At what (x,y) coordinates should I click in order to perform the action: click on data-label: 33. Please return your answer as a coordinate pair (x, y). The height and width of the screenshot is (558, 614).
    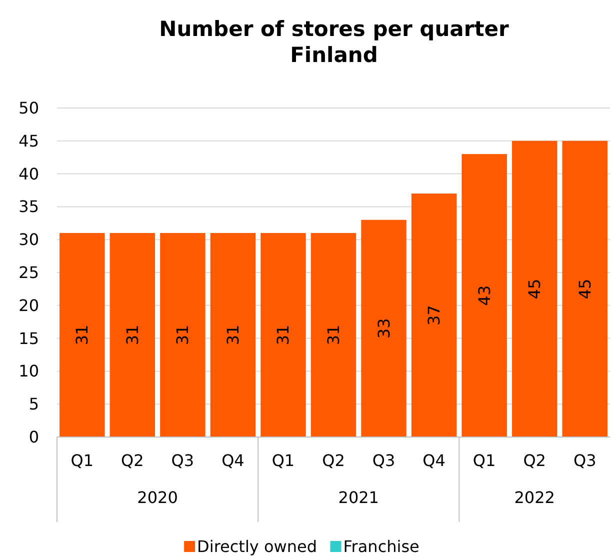
    Looking at the image, I should click on (384, 328).